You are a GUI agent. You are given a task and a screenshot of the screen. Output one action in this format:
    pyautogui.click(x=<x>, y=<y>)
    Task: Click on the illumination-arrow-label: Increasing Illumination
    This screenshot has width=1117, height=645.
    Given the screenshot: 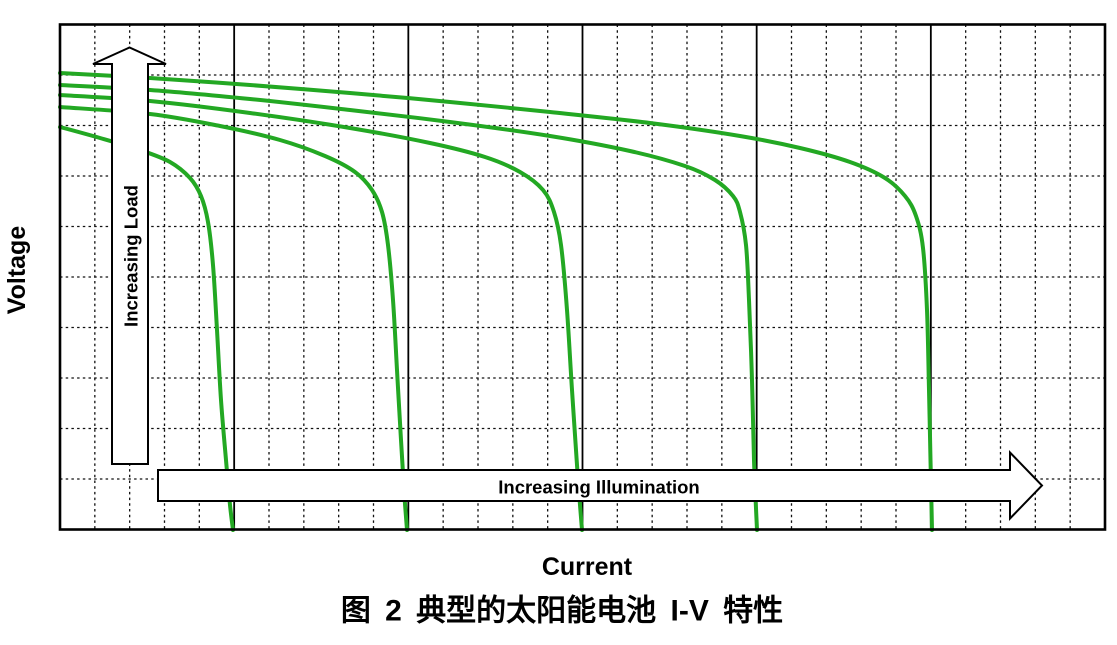 What is the action you would take?
    pyautogui.click(x=598, y=487)
    